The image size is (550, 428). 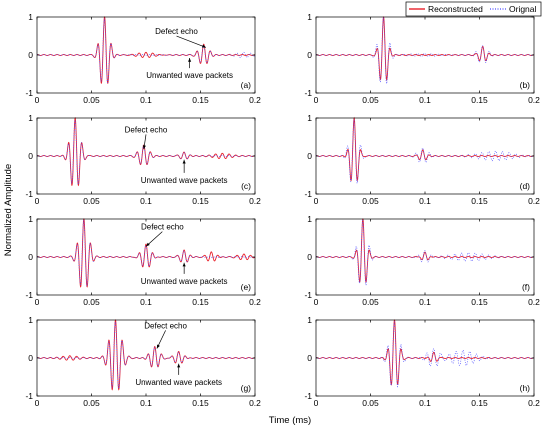 What do you see at coordinates (523, 9) in the screenshot?
I see `legend-original-label: Orignal` at bounding box center [523, 9].